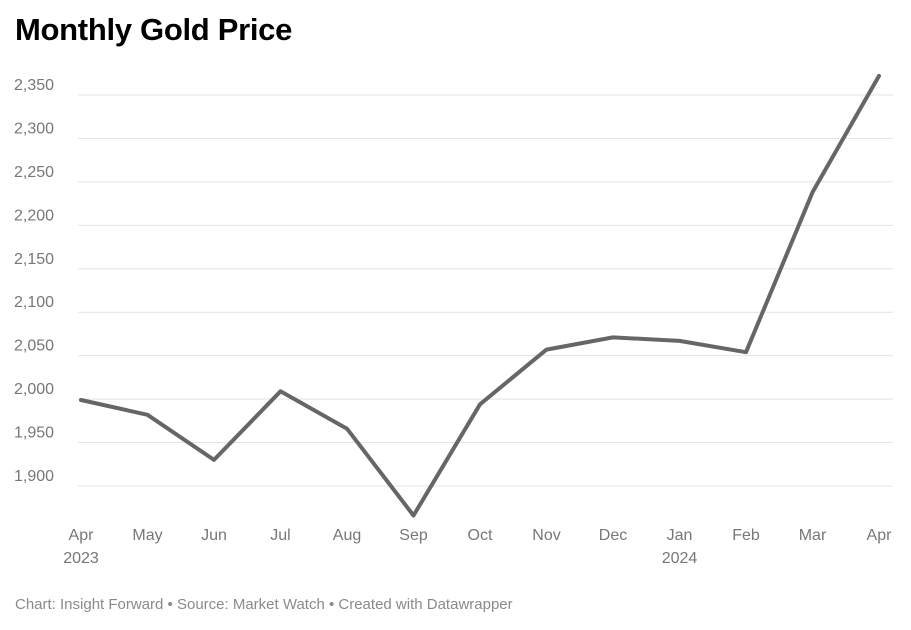 Image resolution: width=911 pixels, height=630 pixels. I want to click on x-tick-label: Feb, so click(746, 535).